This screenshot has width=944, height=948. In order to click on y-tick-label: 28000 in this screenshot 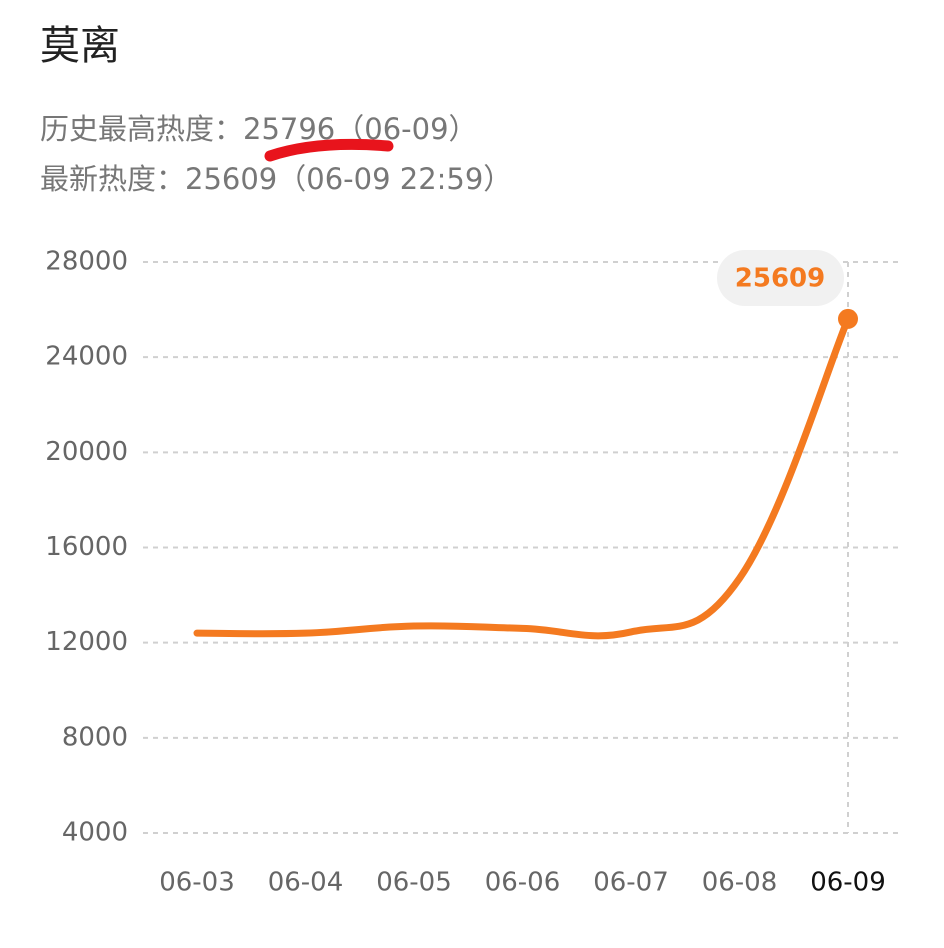, I will do `click(86, 262)`.